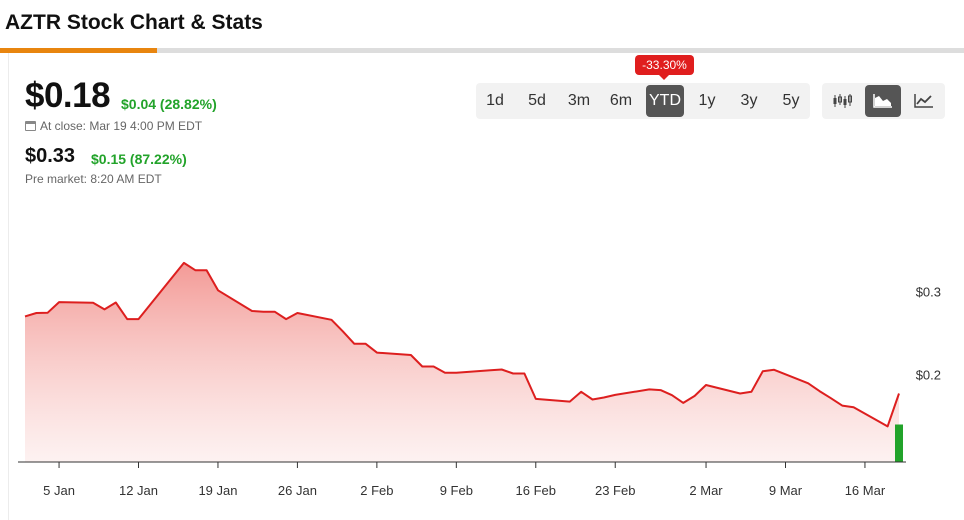  Describe the element at coordinates (68, 95) in the screenshot. I see `current-price: $0.18` at that location.